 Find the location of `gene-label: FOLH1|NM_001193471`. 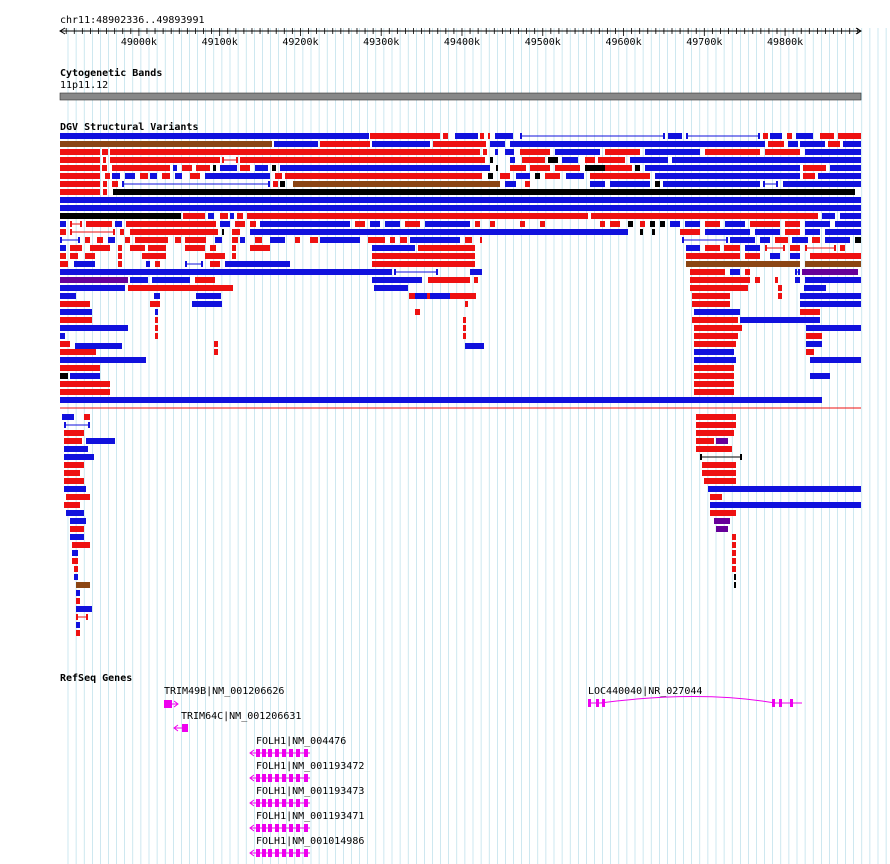

gene-label: FOLH1|NM_001193471 is located at coordinates (310, 816).